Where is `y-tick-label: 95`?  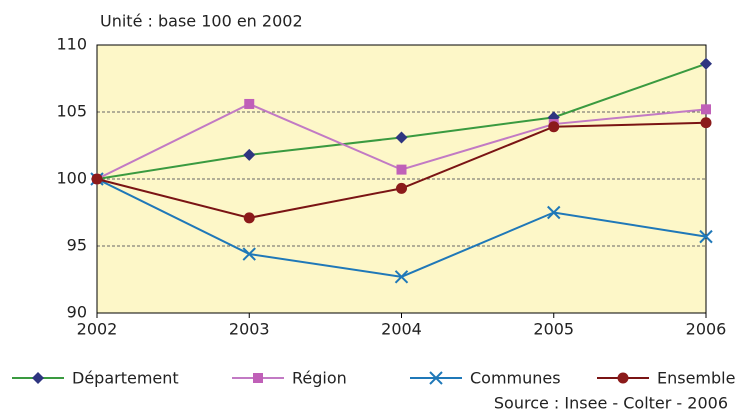 y-tick-label: 95 is located at coordinates (77, 245).